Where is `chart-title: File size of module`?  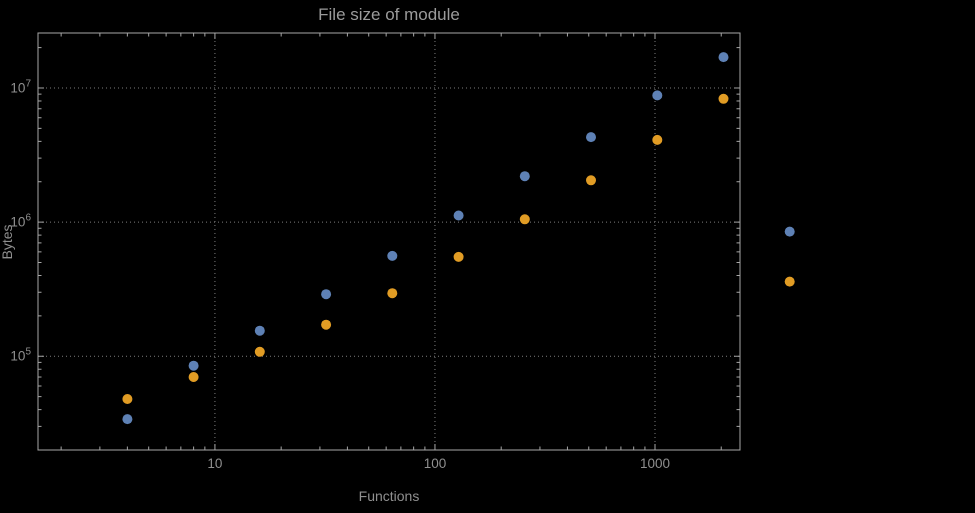 chart-title: File size of module is located at coordinates (389, 14).